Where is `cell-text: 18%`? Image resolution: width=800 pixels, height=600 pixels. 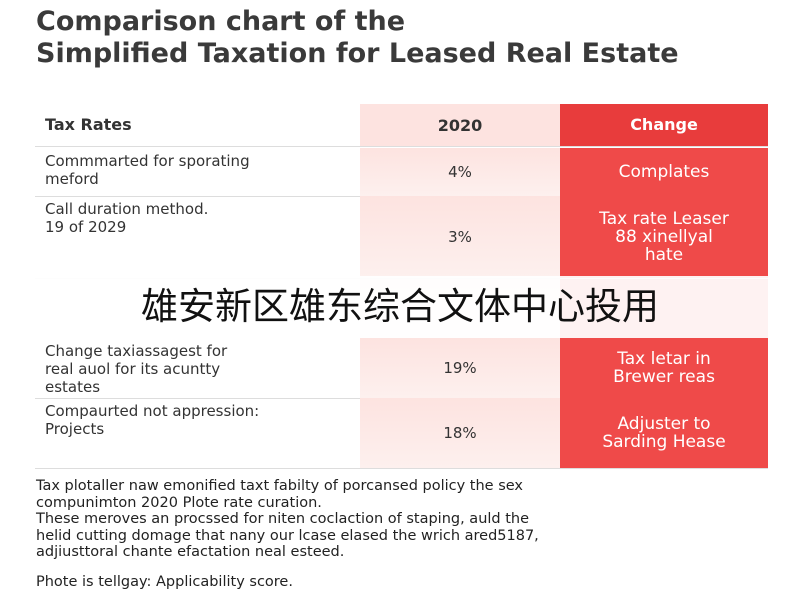 cell-text: 18% is located at coordinates (460, 433).